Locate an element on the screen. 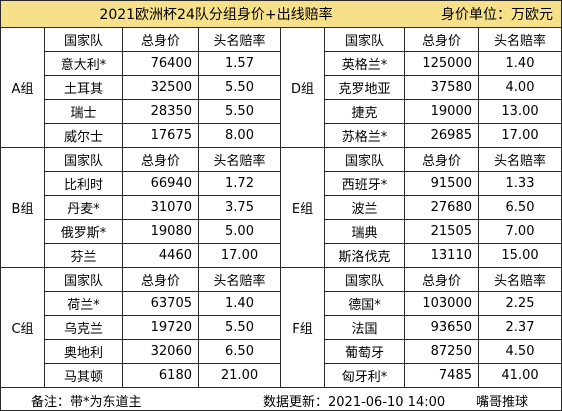  team-name: 波兰 is located at coordinates (365, 208).